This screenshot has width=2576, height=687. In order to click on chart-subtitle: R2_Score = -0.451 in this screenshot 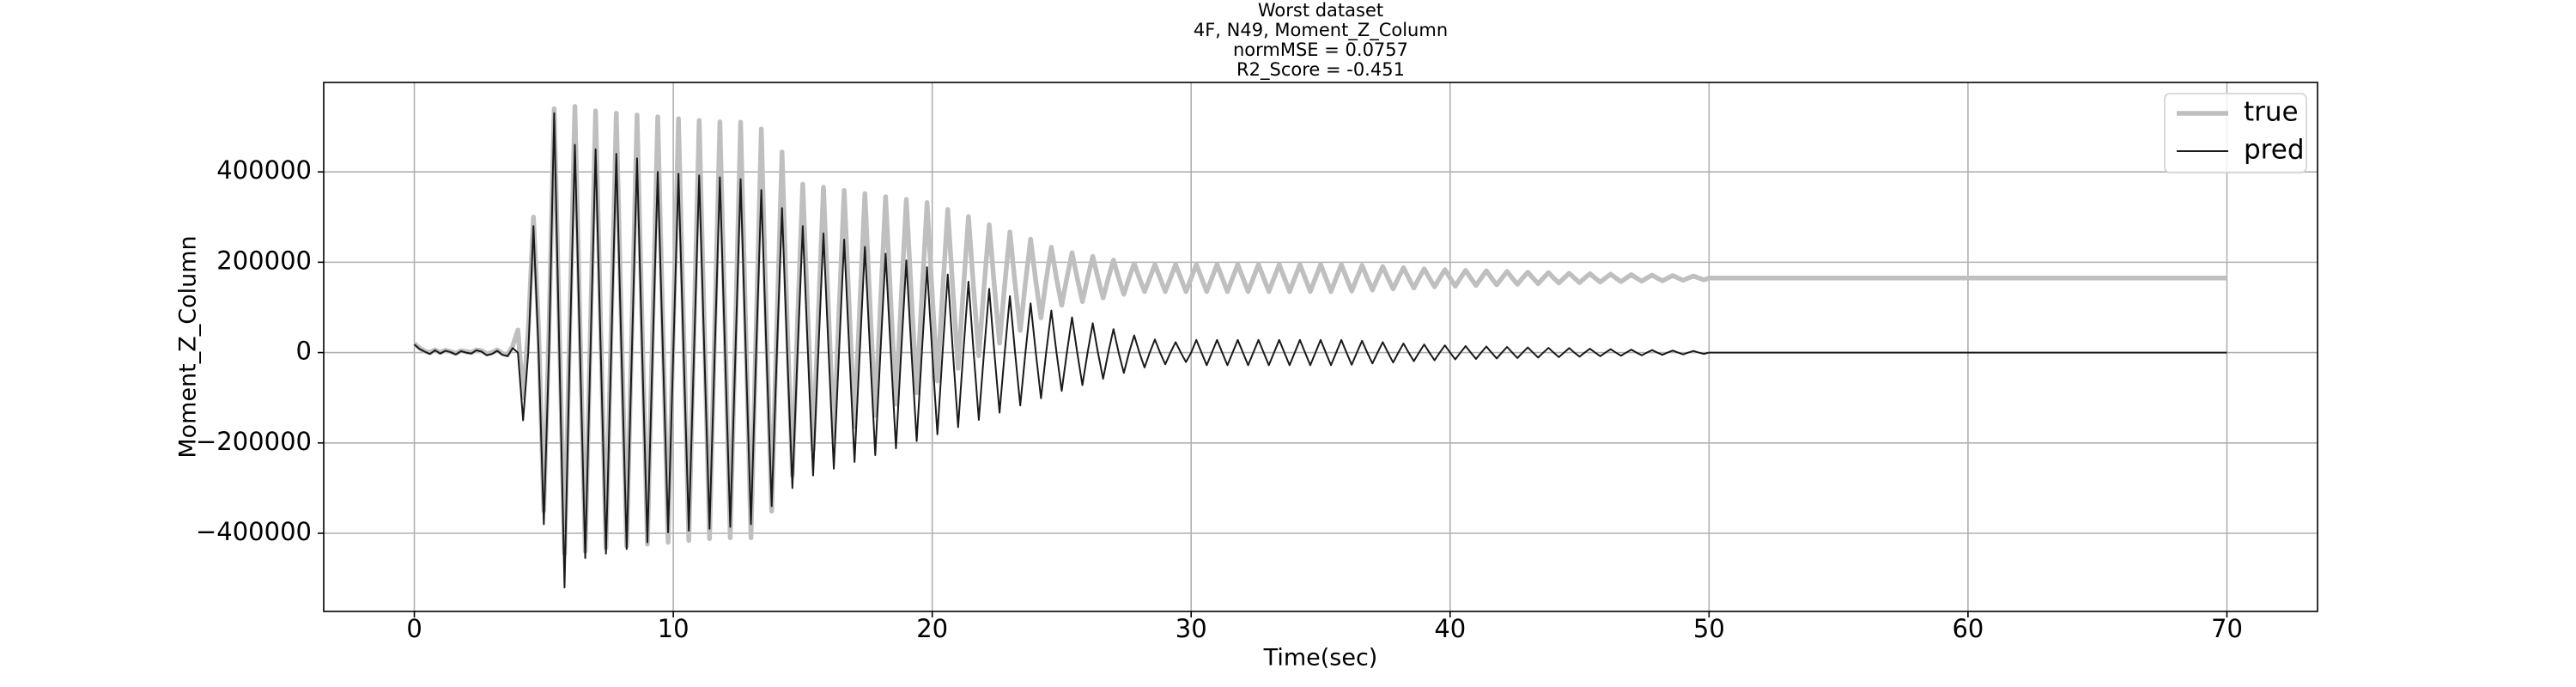, I will do `click(1320, 70)`.